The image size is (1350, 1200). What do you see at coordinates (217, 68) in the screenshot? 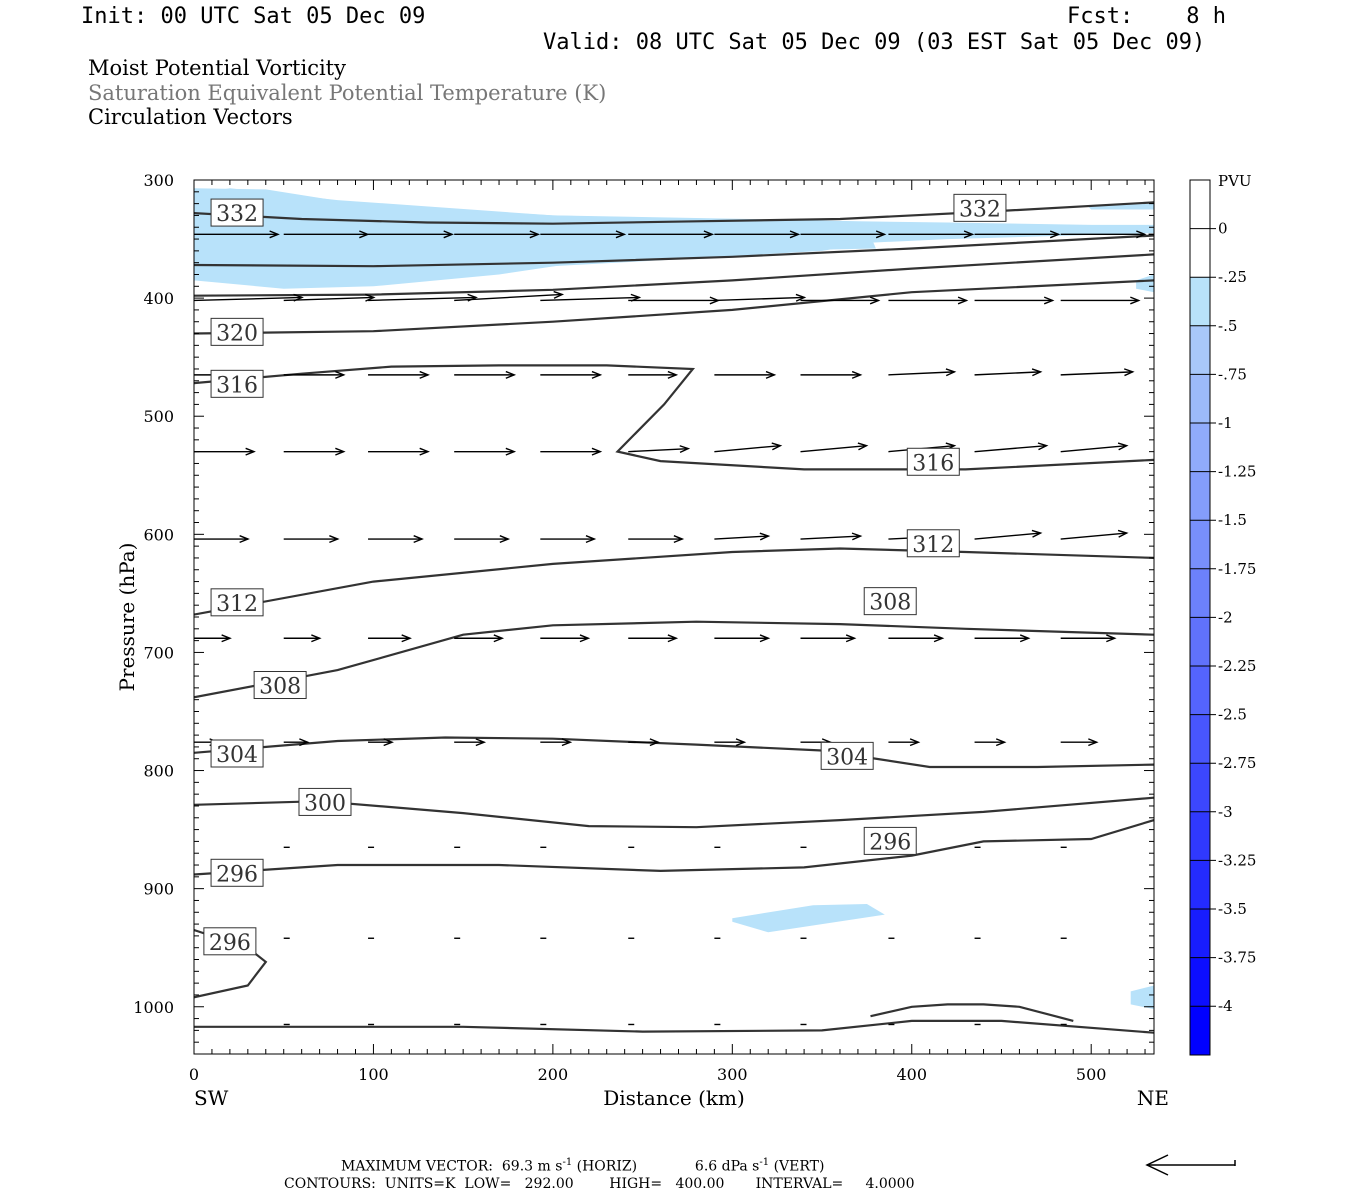
I see `title-mpv: Moist Potential Vorticity` at bounding box center [217, 68].